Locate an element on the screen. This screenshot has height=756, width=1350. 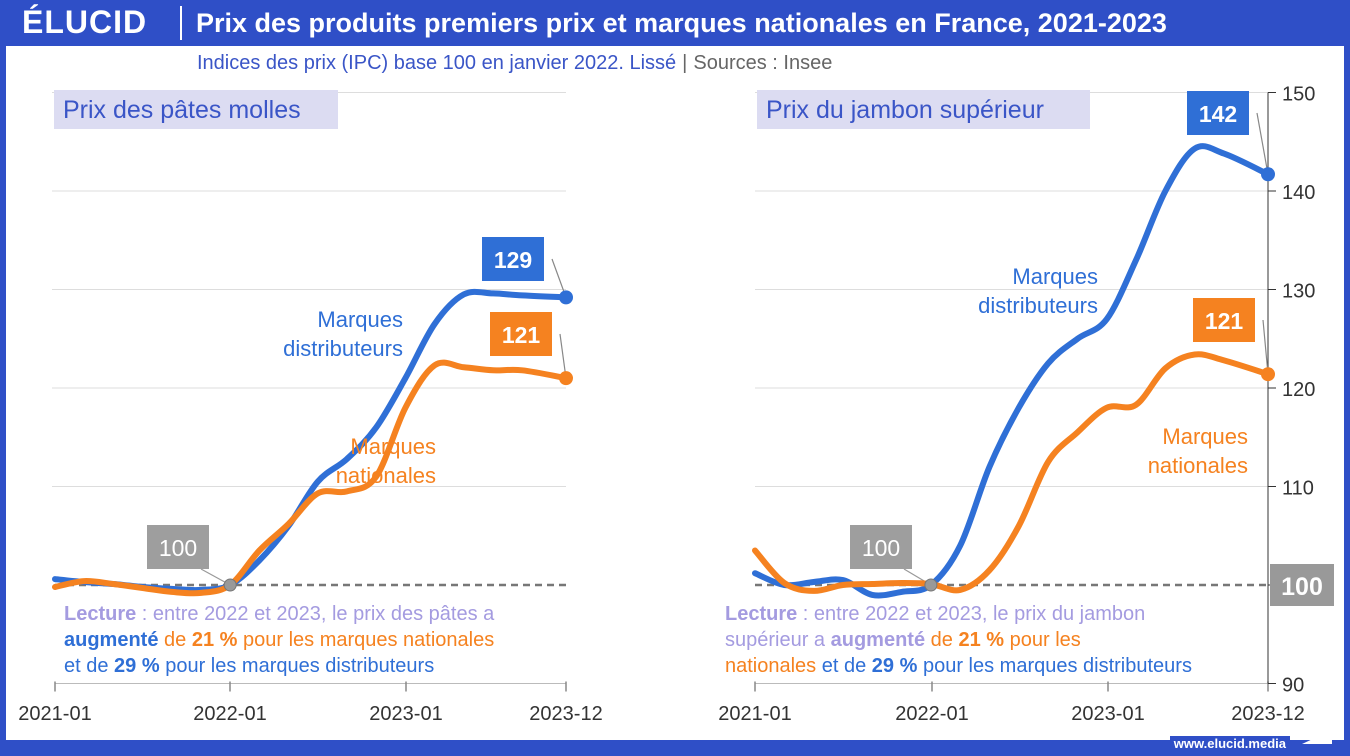
lecture-line-2-part: pour les marques nationales is located at coordinates (365, 640).